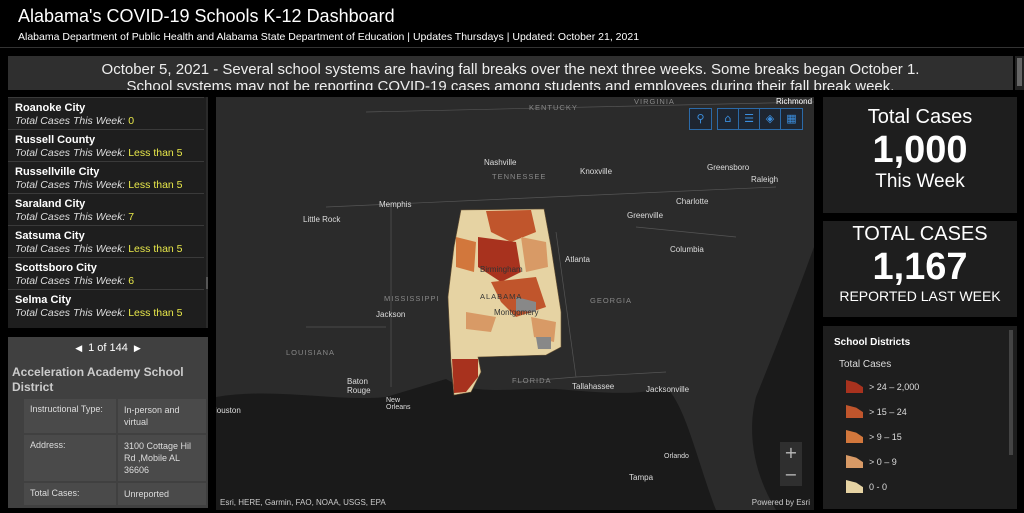 The width and height of the screenshot is (1024, 513). I want to click on city-label: Orlando, so click(676, 456).